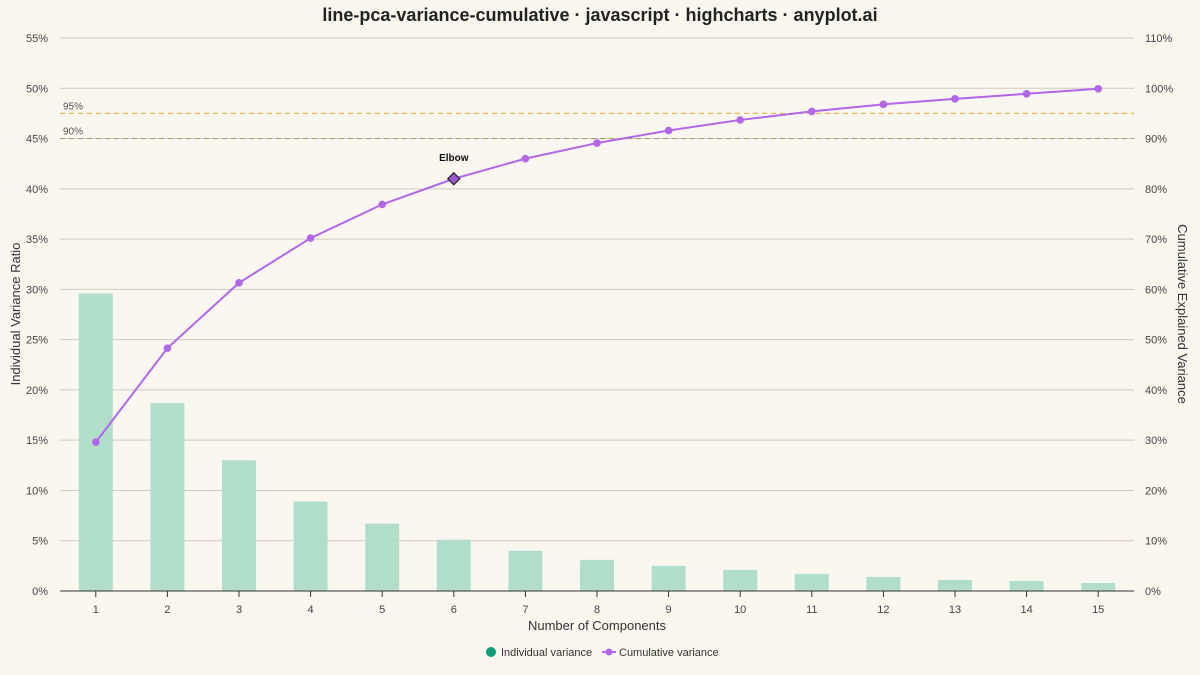 This screenshot has height=675, width=1200. What do you see at coordinates (73, 106) in the screenshot?
I see `reference-line-label: 95%` at bounding box center [73, 106].